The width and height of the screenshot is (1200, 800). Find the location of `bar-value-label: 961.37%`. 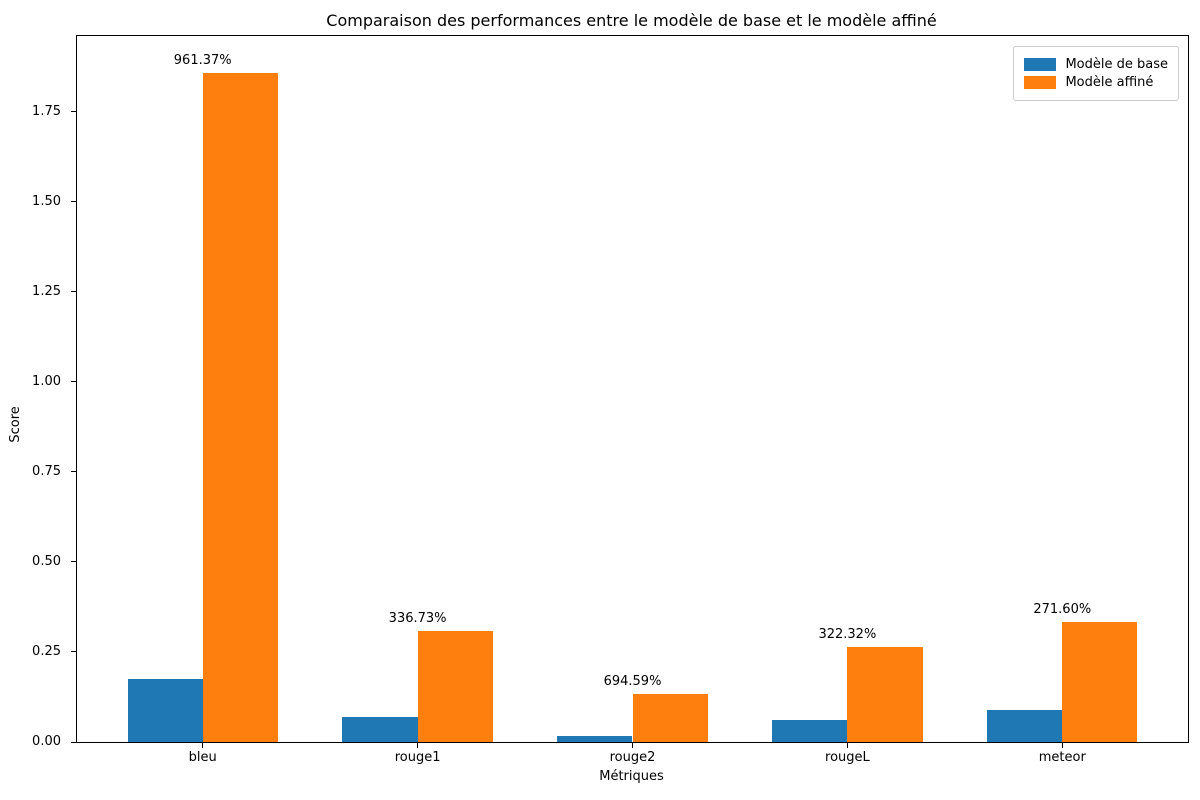

bar-value-label: 961.37% is located at coordinates (202, 61).